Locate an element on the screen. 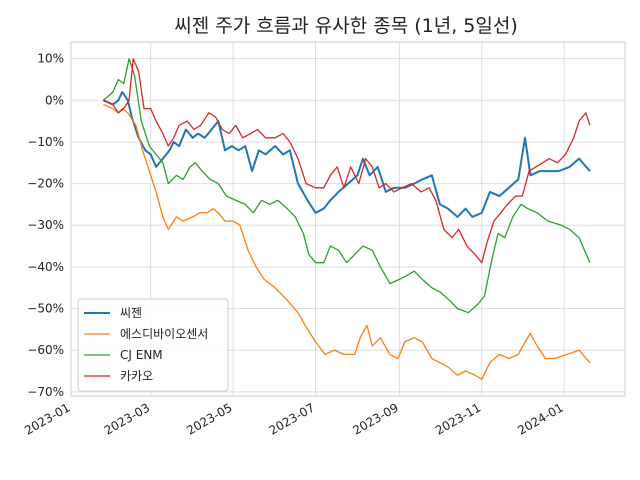 This screenshot has width=640, height=480. legend-label: 씨젠 is located at coordinates (131, 313).